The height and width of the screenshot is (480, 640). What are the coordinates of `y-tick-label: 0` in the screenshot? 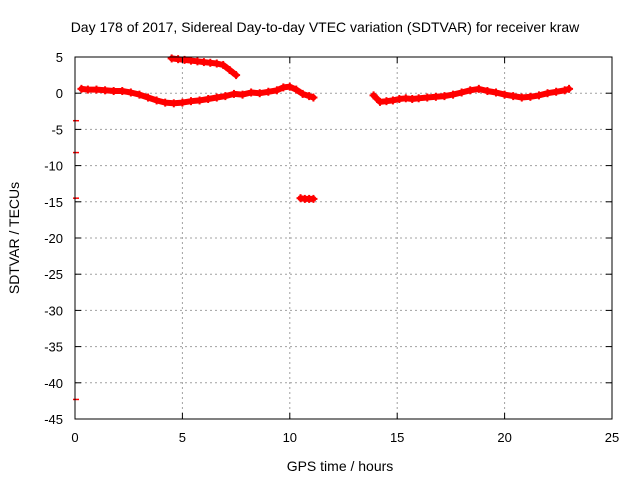 It's located at (59, 93).